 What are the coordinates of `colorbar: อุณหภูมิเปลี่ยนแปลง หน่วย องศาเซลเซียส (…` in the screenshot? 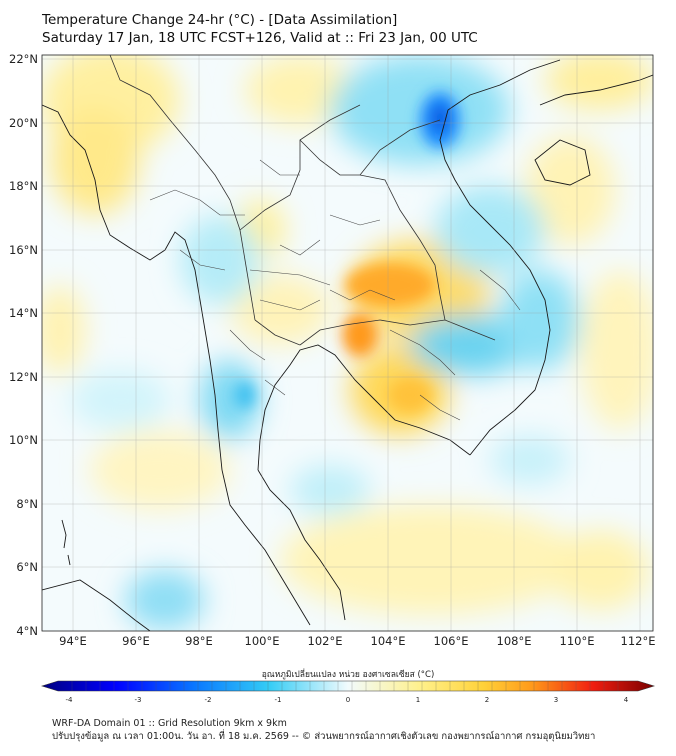 It's located at (348, 686).